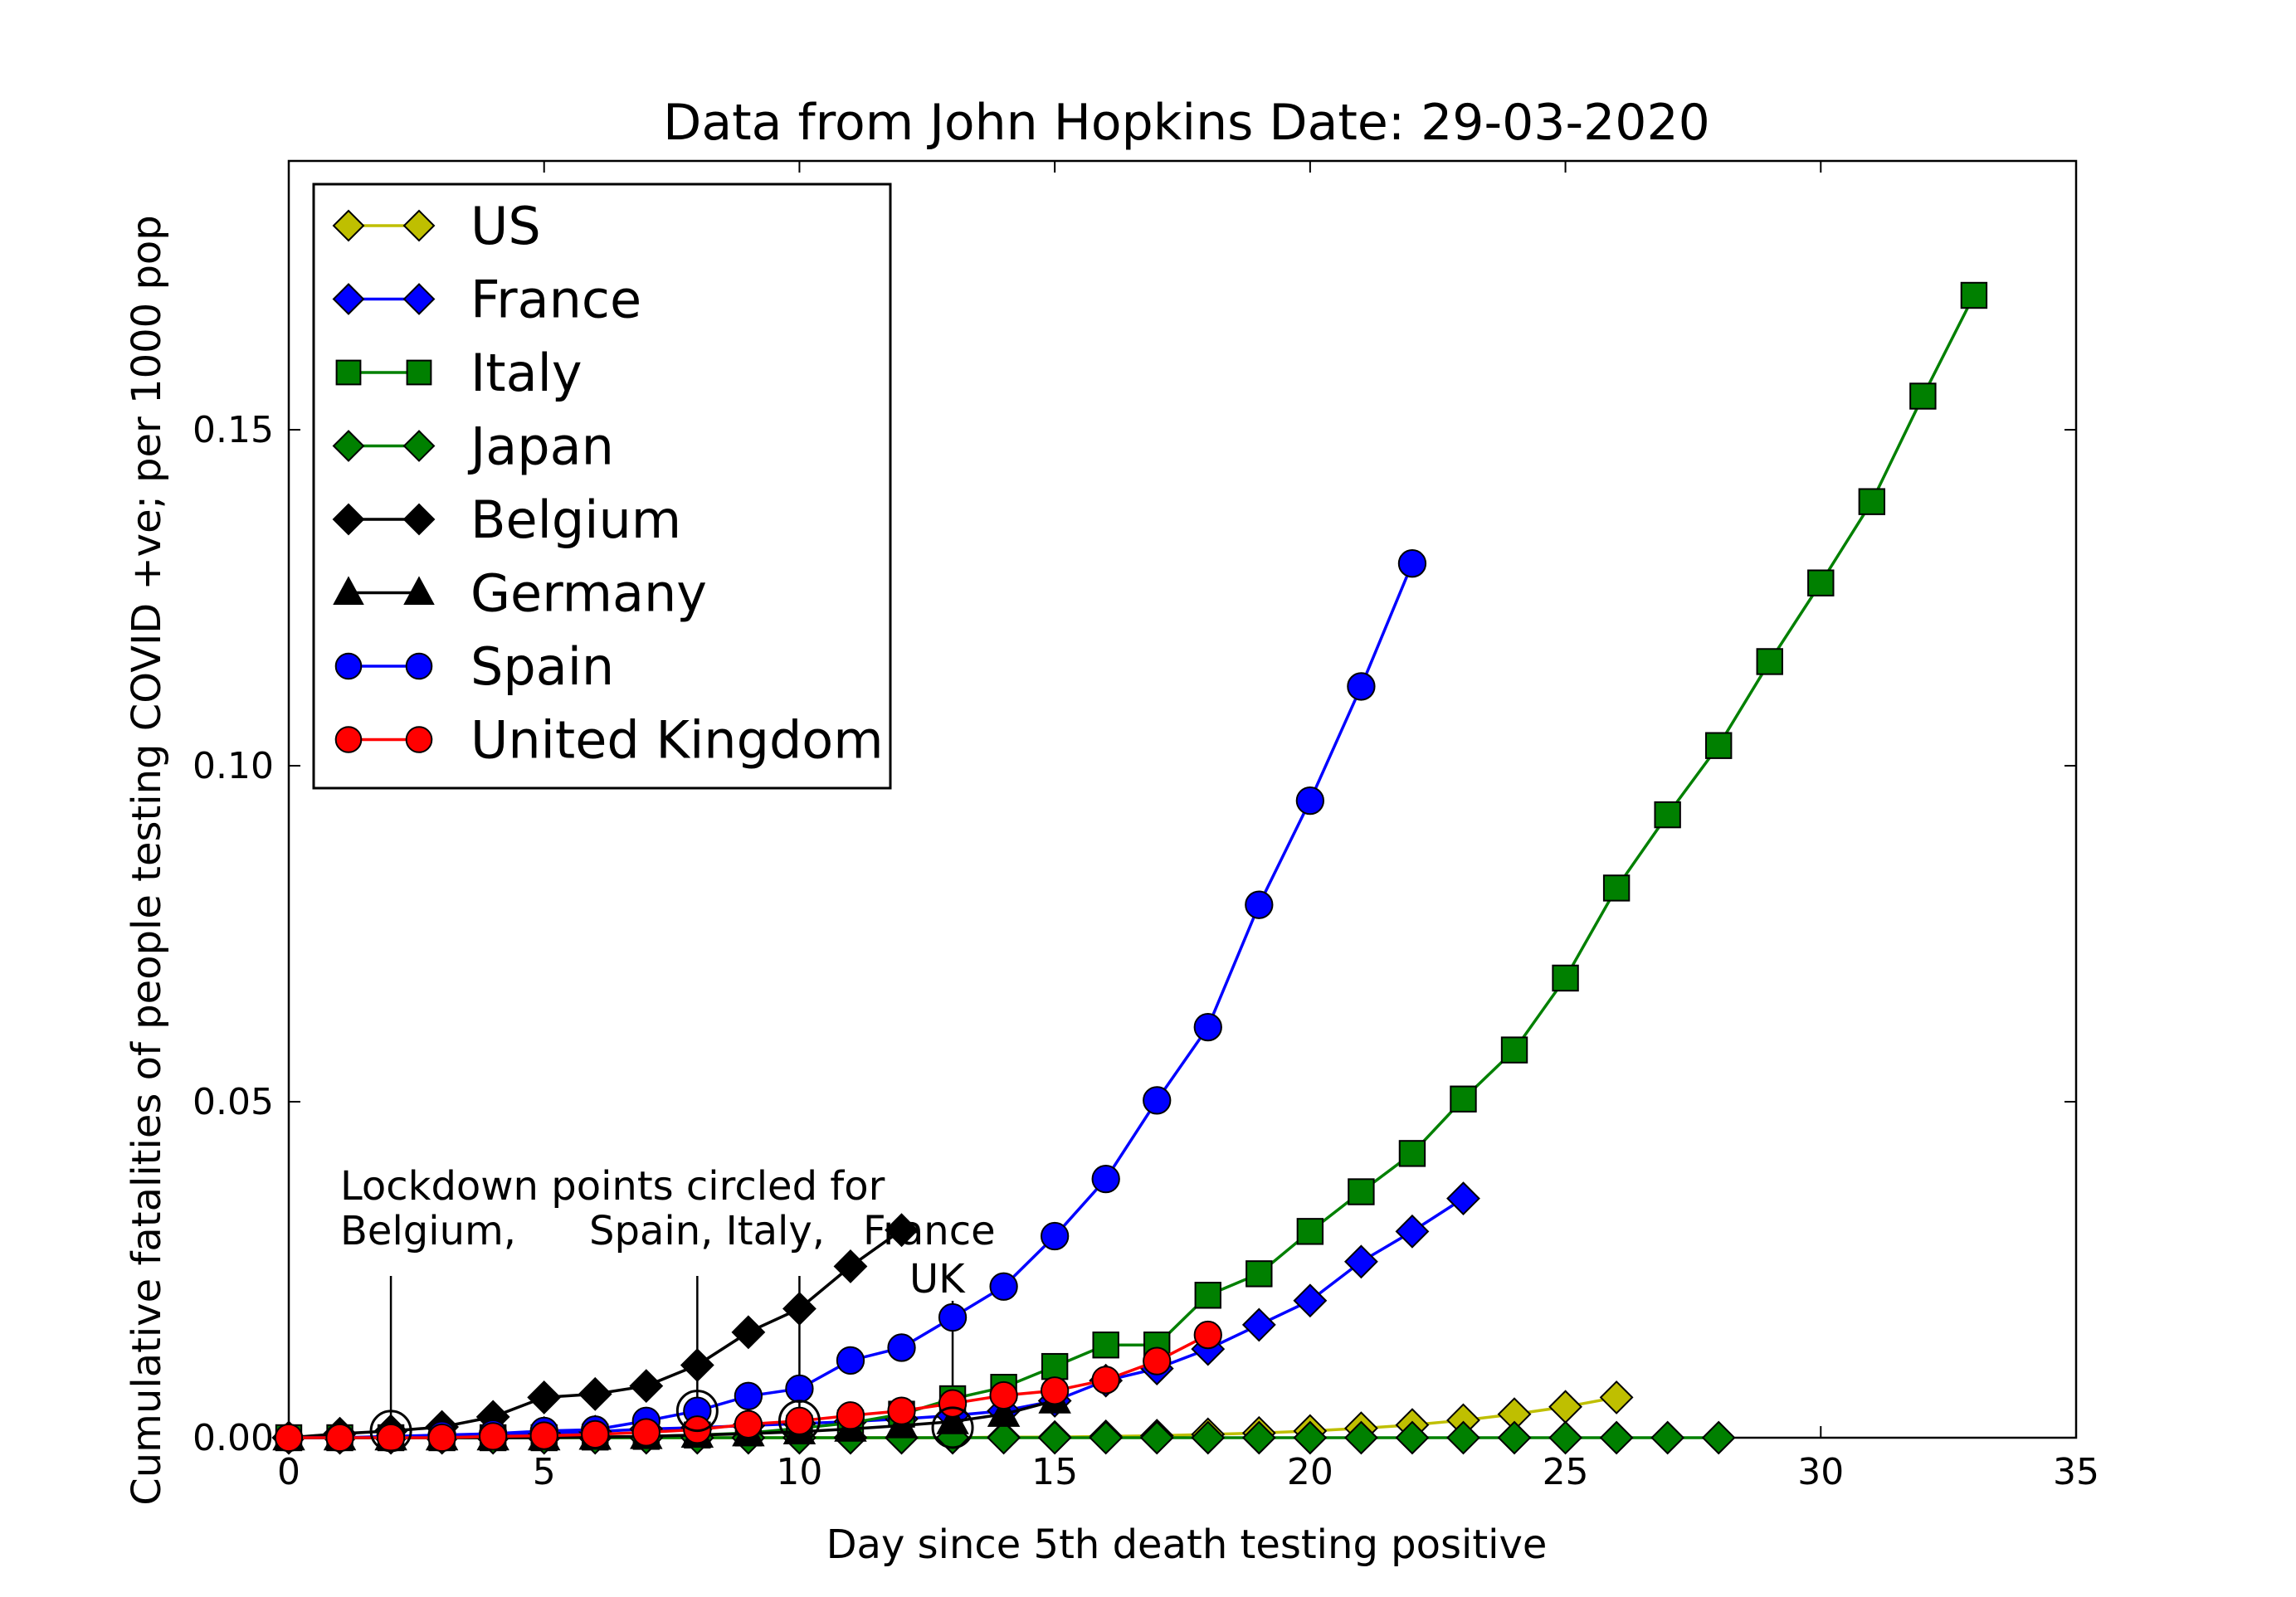  What do you see at coordinates (1566, 1472) in the screenshot?
I see `x-tick-label: 25` at bounding box center [1566, 1472].